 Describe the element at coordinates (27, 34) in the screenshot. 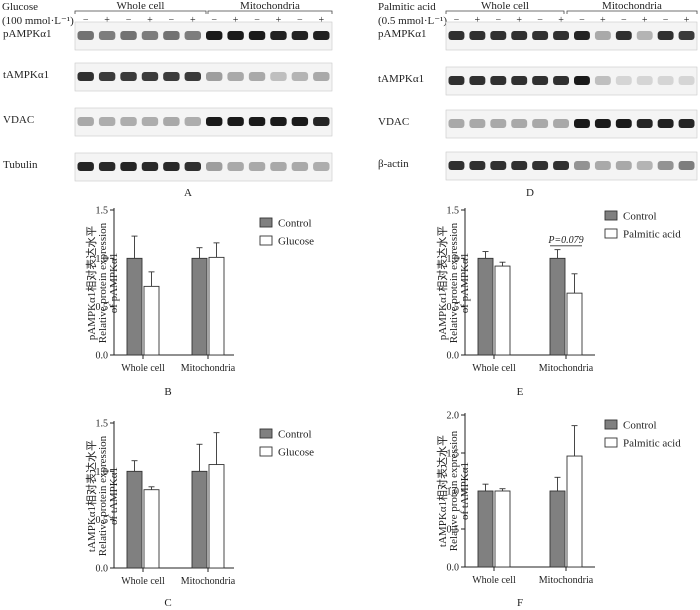

I see `blot-row-label: pAMPKα1` at that location.